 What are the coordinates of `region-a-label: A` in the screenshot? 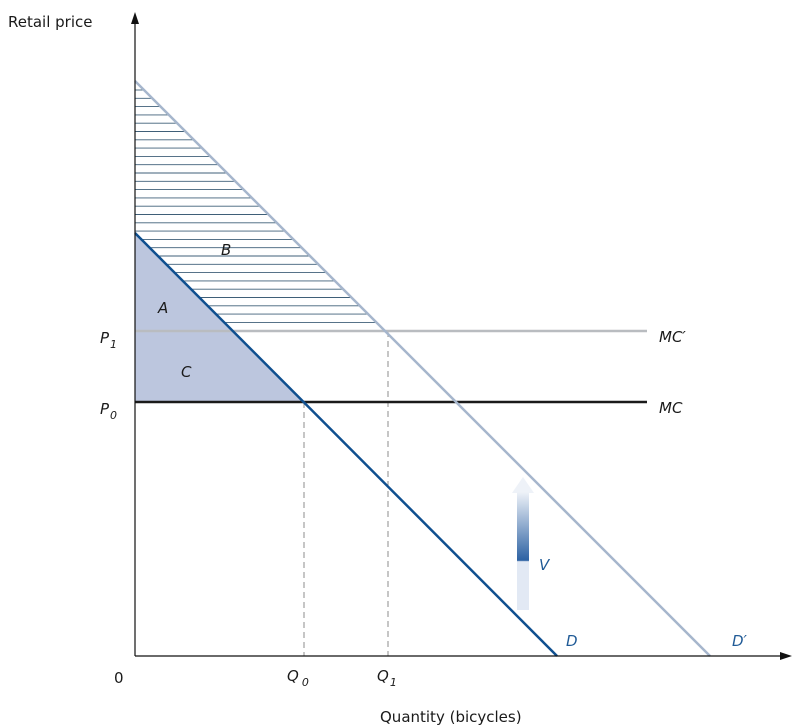 It's located at (162, 308).